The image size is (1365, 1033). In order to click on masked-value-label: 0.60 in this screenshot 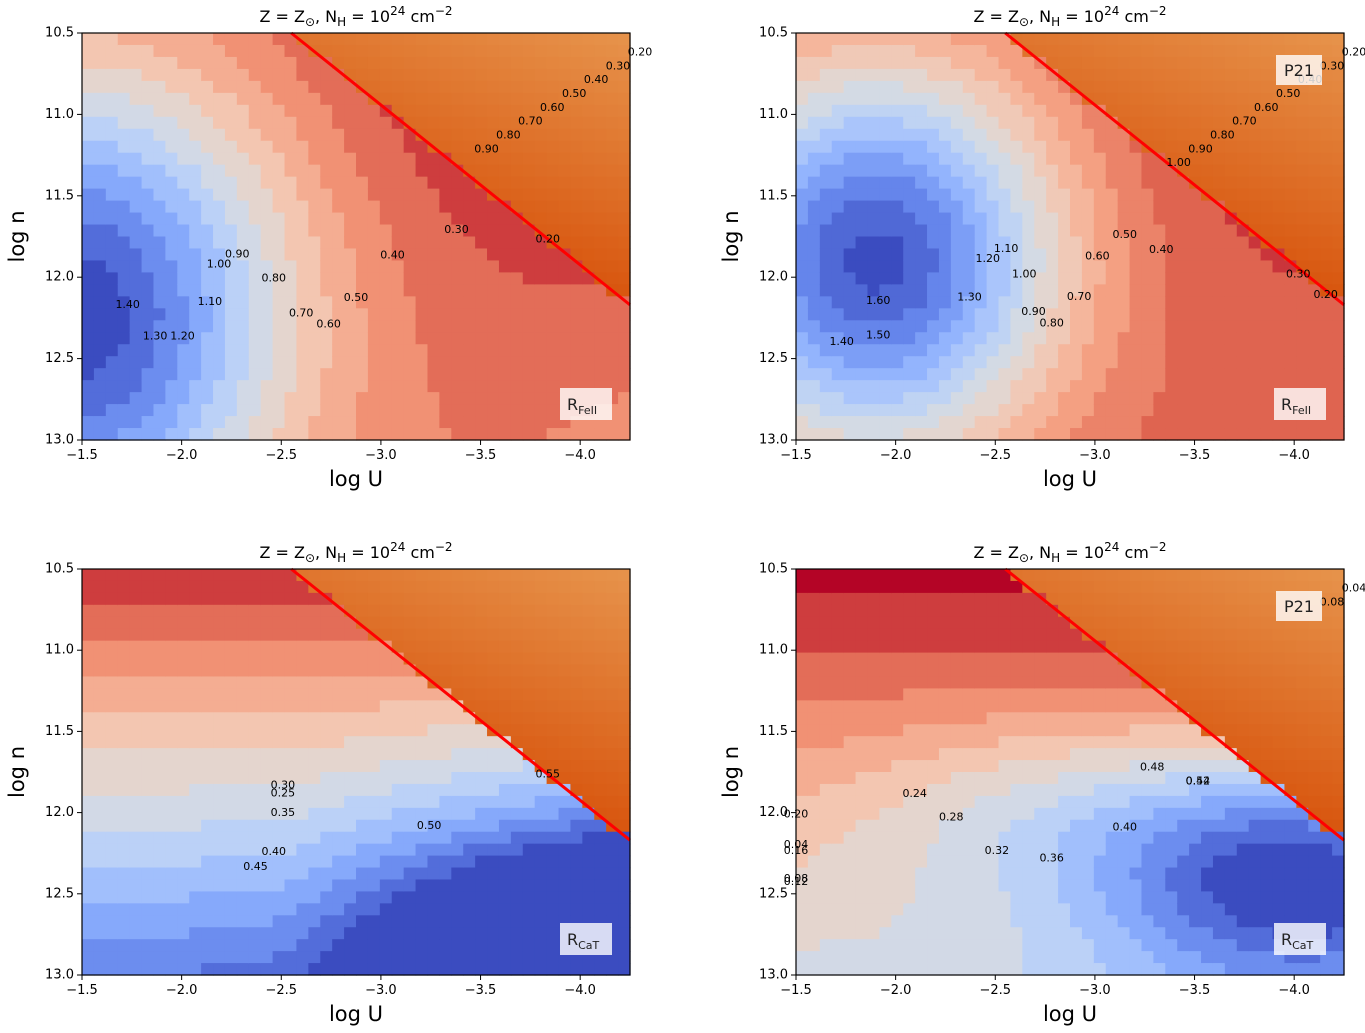, I will do `click(1266, 107)`.